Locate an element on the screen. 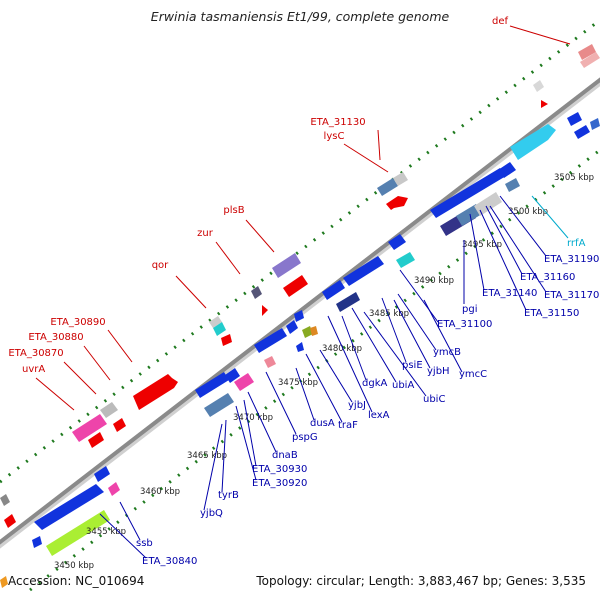 The height and width of the screenshot is (600, 600). gene-label-dusa: dusA is located at coordinates (322, 423).